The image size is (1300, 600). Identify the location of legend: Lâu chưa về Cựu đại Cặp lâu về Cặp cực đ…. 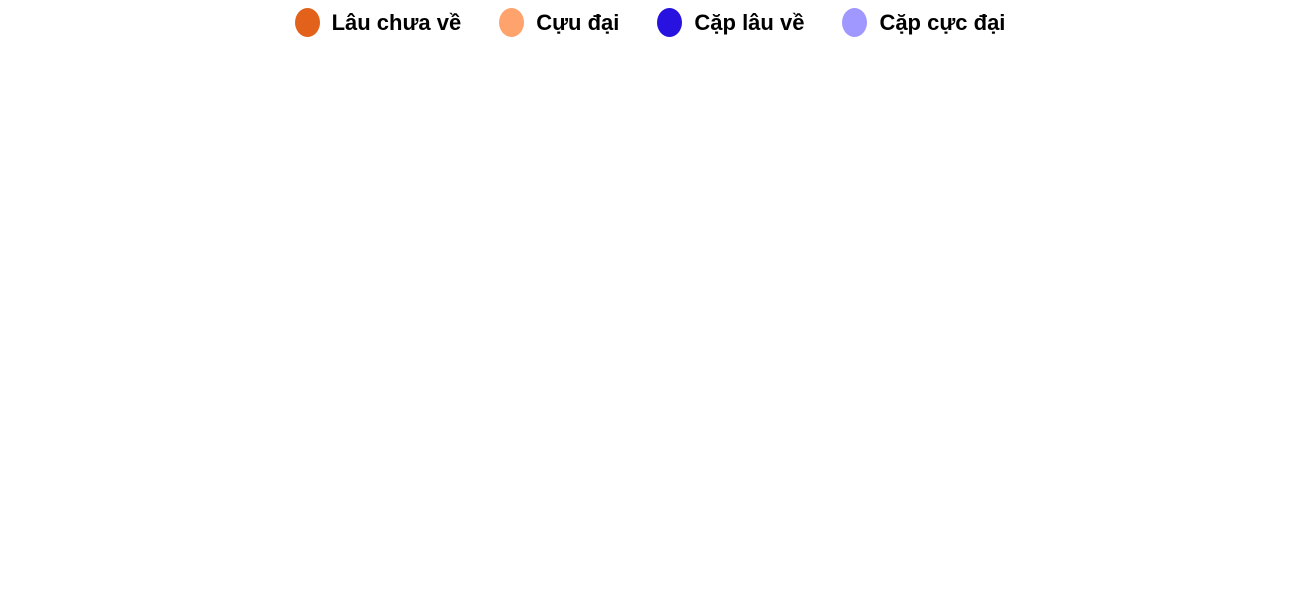
(650, 22).